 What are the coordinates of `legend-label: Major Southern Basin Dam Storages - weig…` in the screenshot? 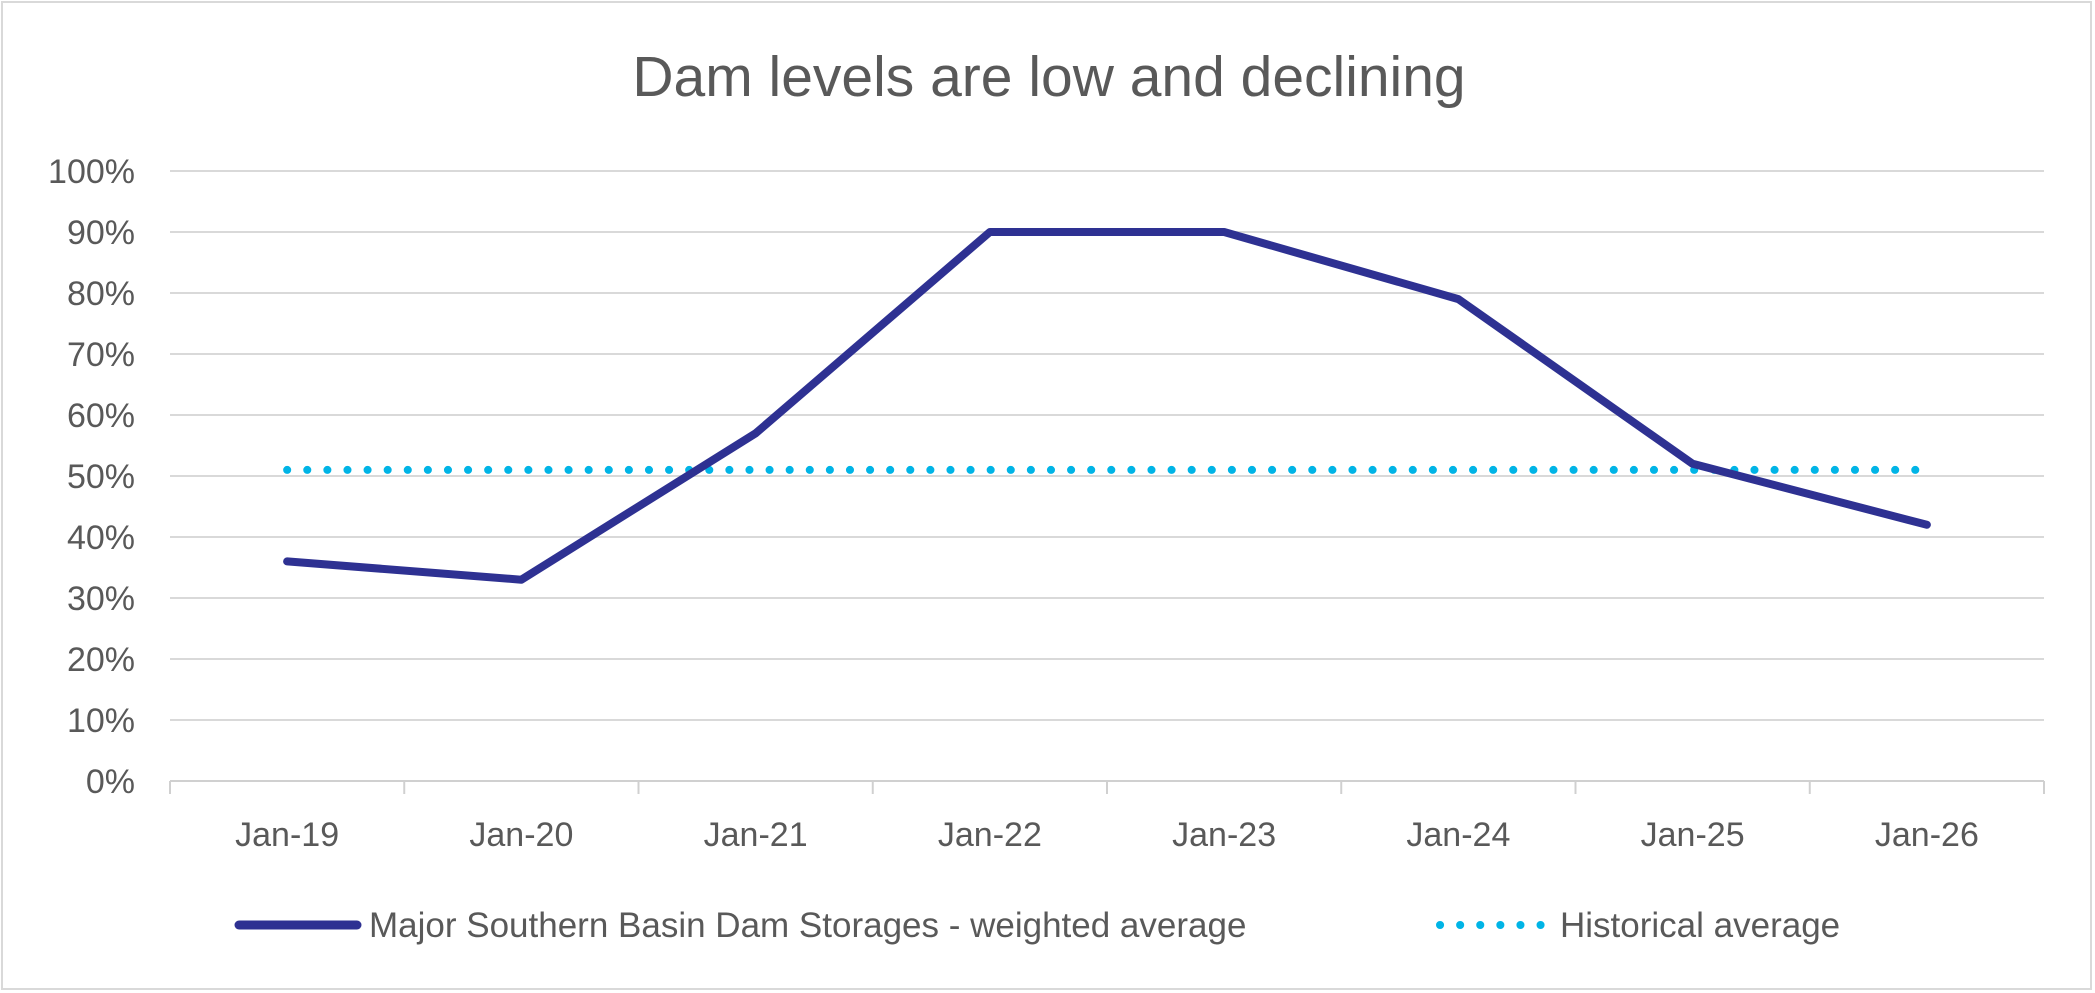 It's located at (807, 925).